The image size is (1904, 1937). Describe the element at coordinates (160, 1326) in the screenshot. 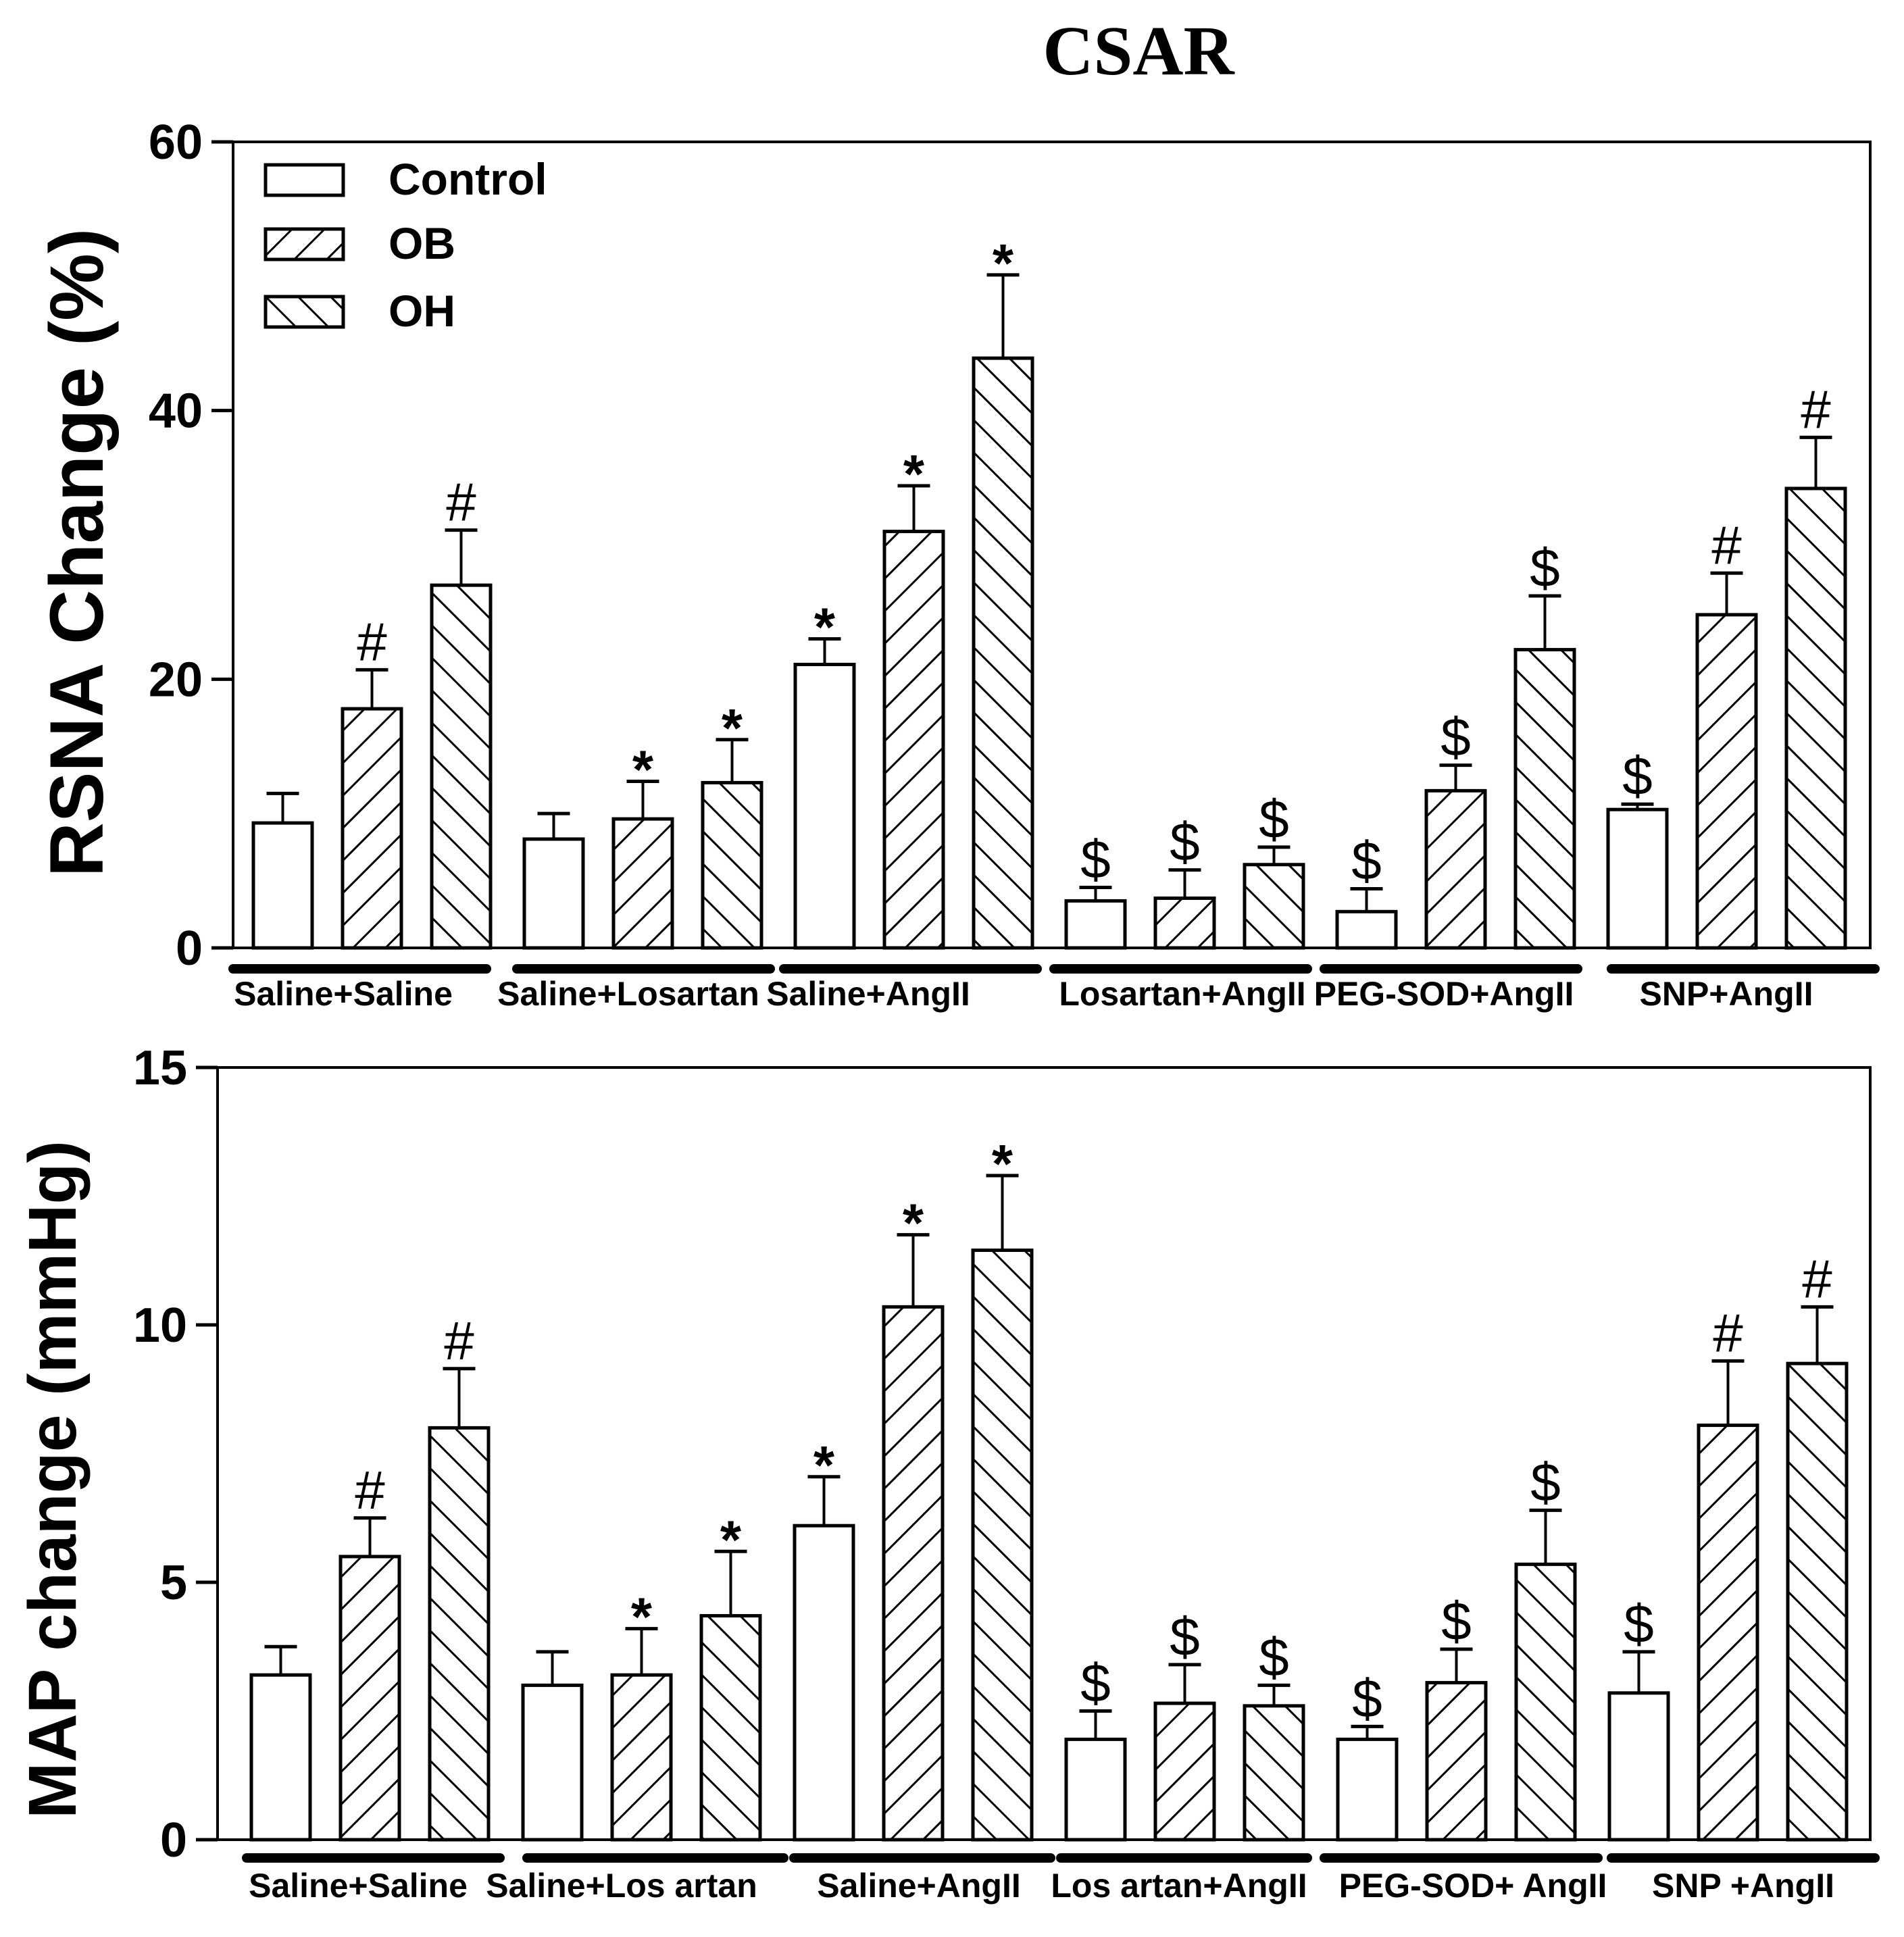

I see `map-y-tick-label: 10` at that location.